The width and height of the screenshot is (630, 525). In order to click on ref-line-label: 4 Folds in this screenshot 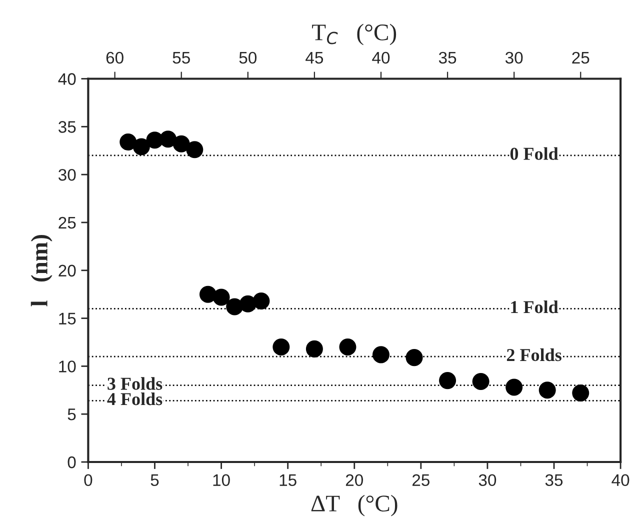, I will do `click(134, 399)`.